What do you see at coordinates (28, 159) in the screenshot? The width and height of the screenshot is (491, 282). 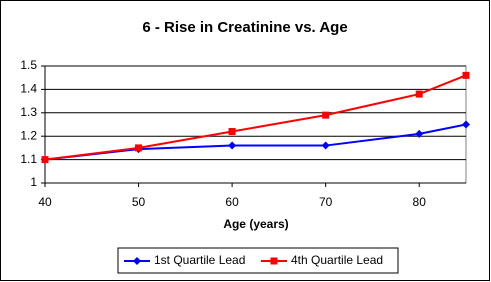 I see `y-tick-label: 1.1` at bounding box center [28, 159].